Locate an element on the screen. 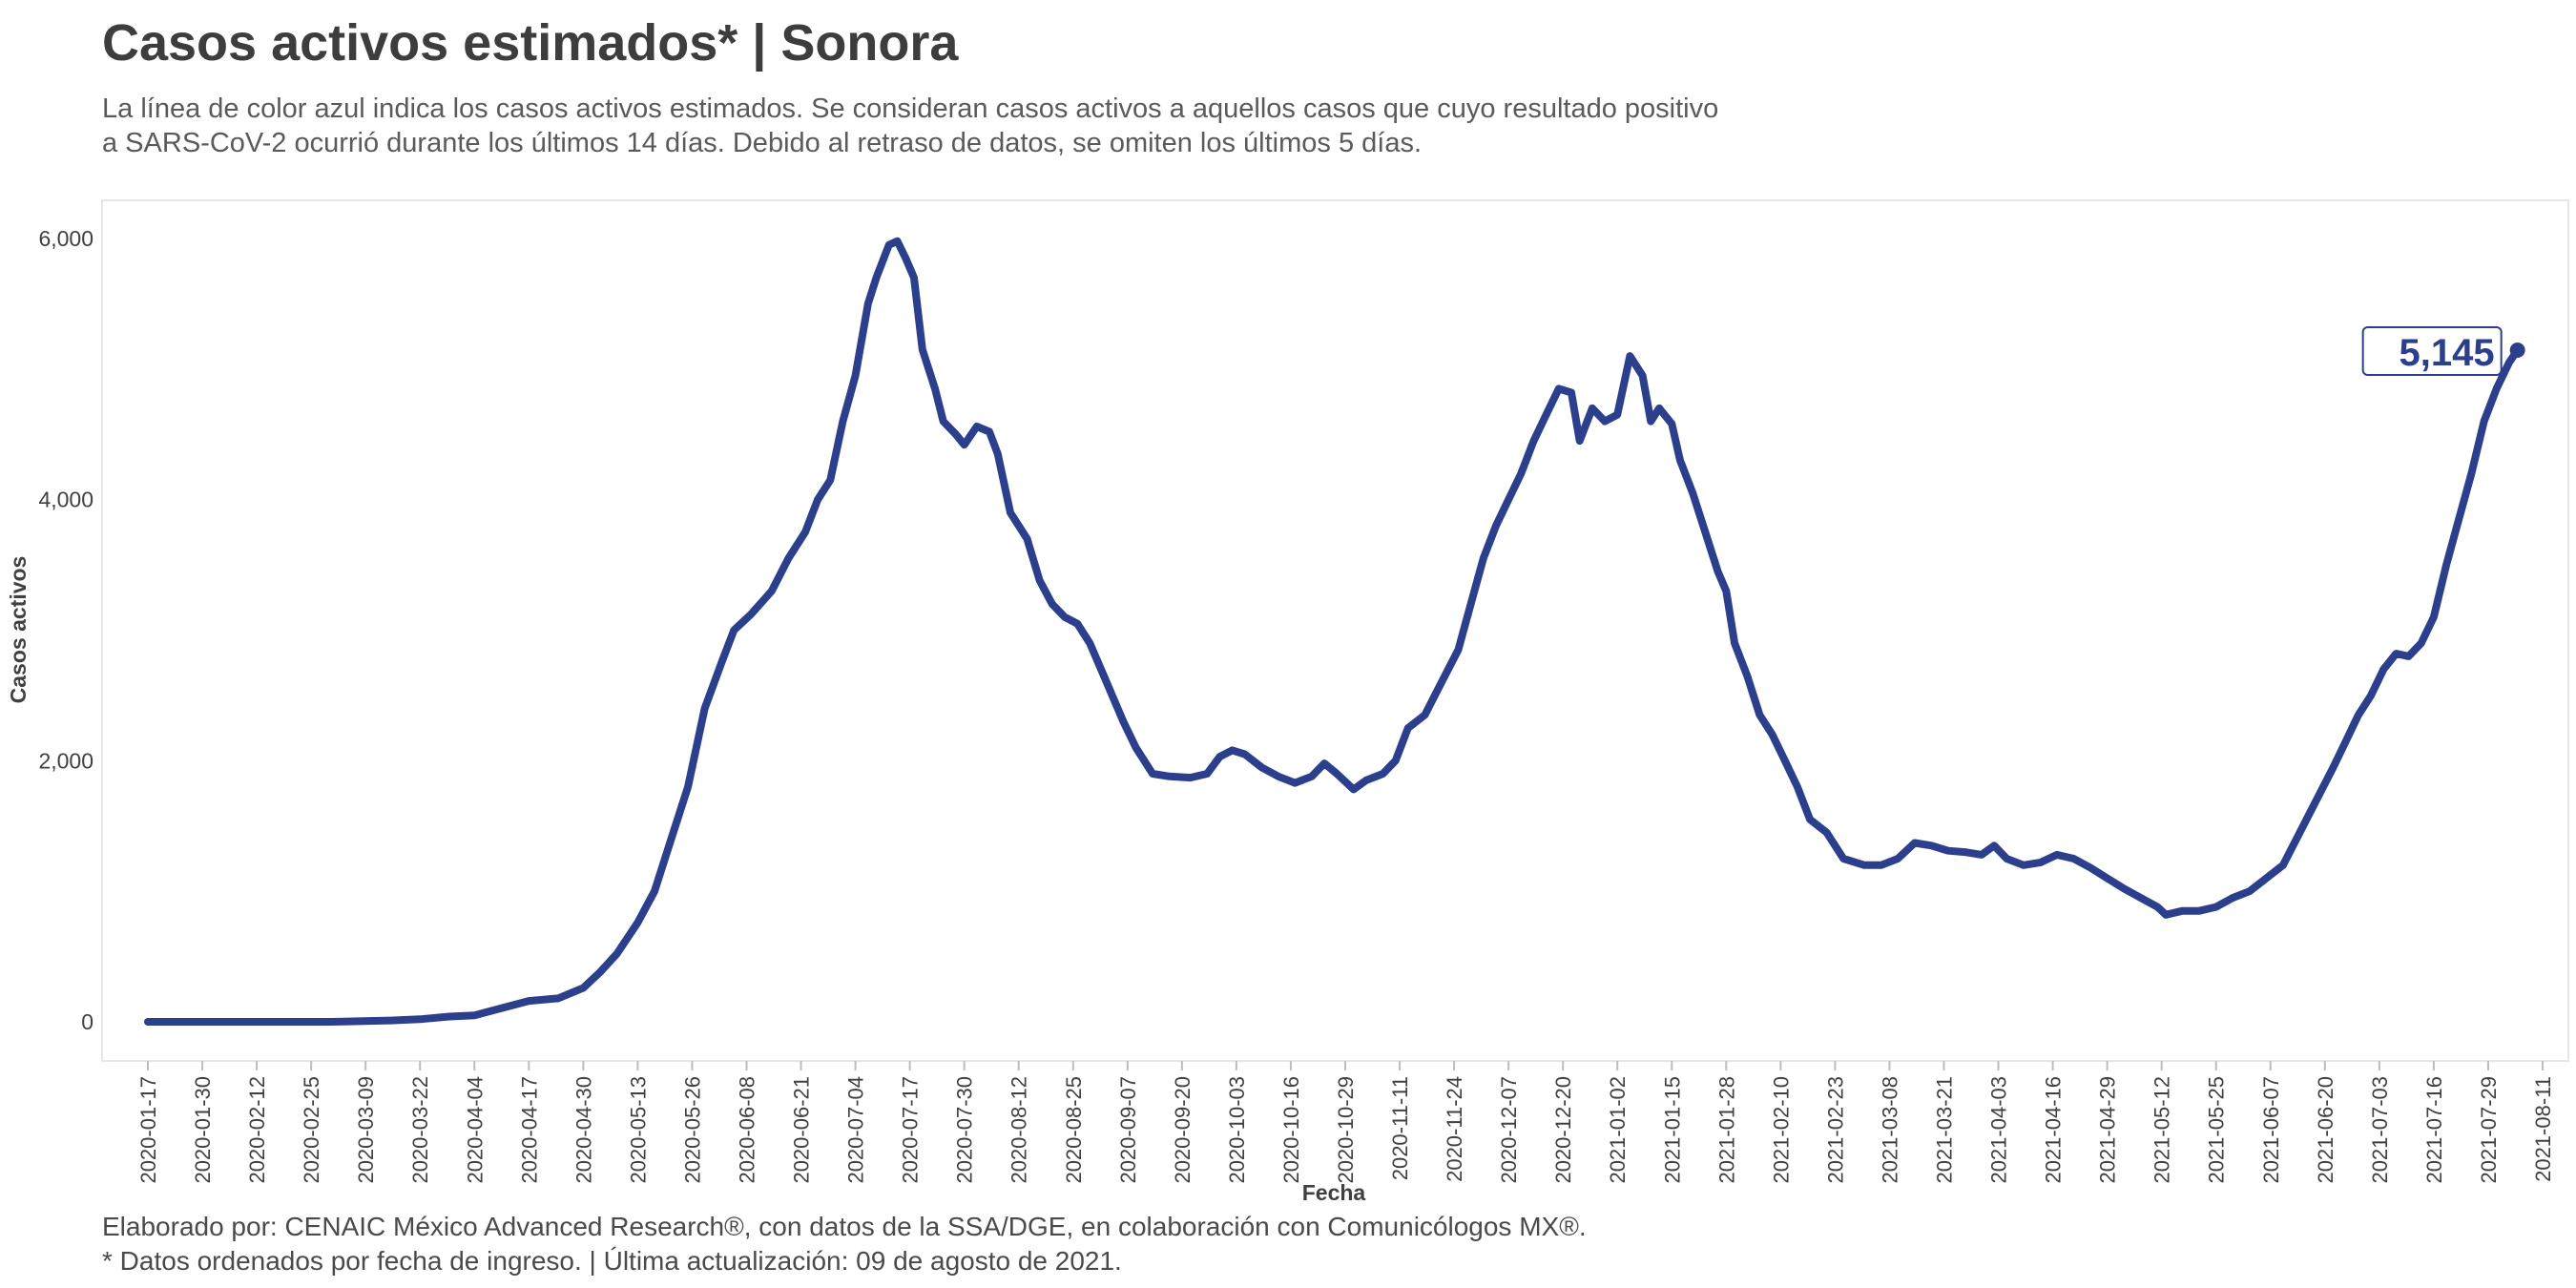 The width and height of the screenshot is (2576, 1288). x-tick-label: 2020-02-25 is located at coordinates (311, 1130).